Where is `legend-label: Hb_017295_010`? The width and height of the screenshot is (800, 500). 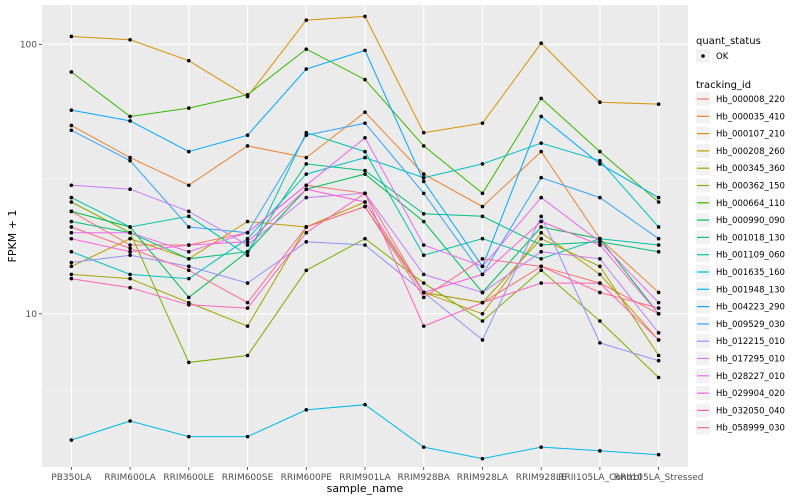
legend-label: Hb_017295_010 is located at coordinates (750, 360).